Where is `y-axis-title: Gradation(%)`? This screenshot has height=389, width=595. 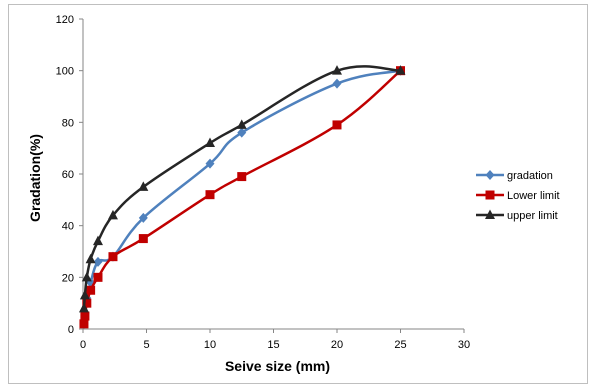 y-axis-title: Gradation(%) is located at coordinates (35, 178).